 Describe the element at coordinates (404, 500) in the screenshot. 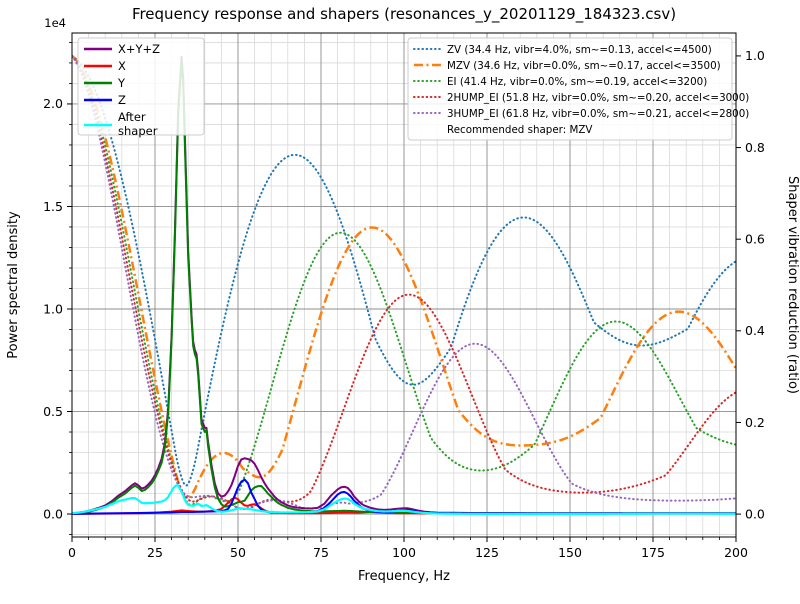

I see `psd-curve-after-shaper` at that location.